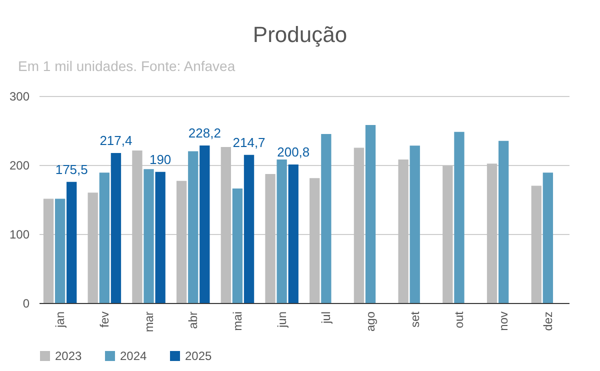 The image size is (600, 371). I want to click on y-tick-label: 200, so click(19, 165).